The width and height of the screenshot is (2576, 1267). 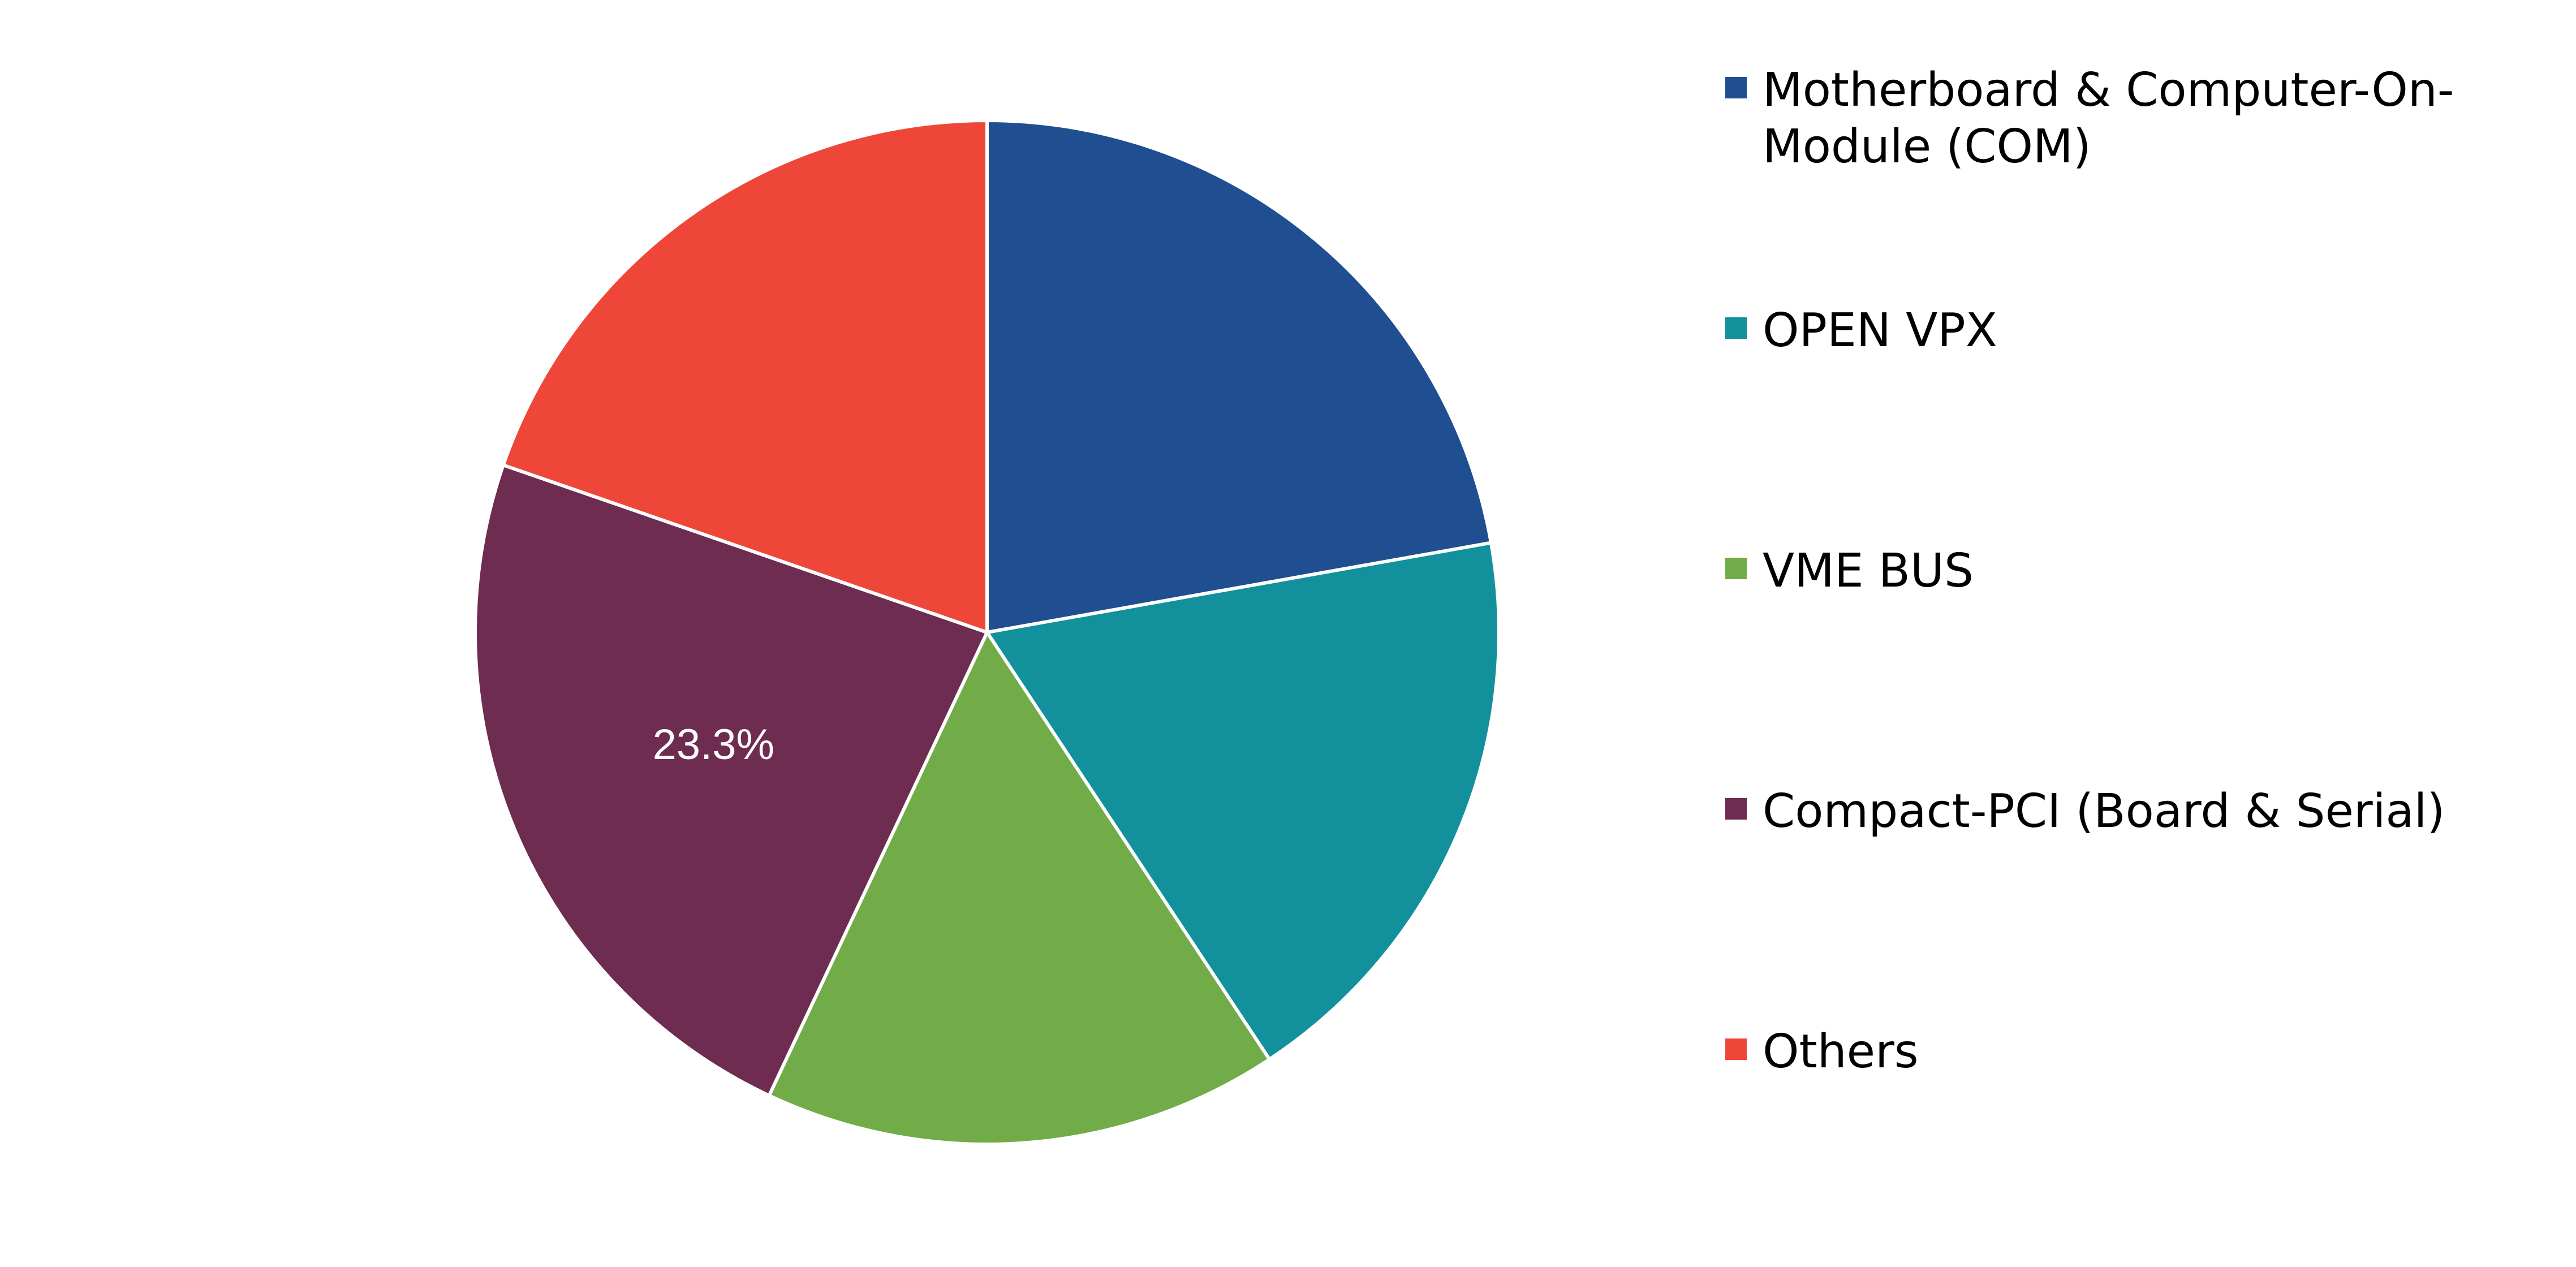 I want to click on pie-slice-motherboard-and-computer-on-module-com, so click(x=1239, y=376).